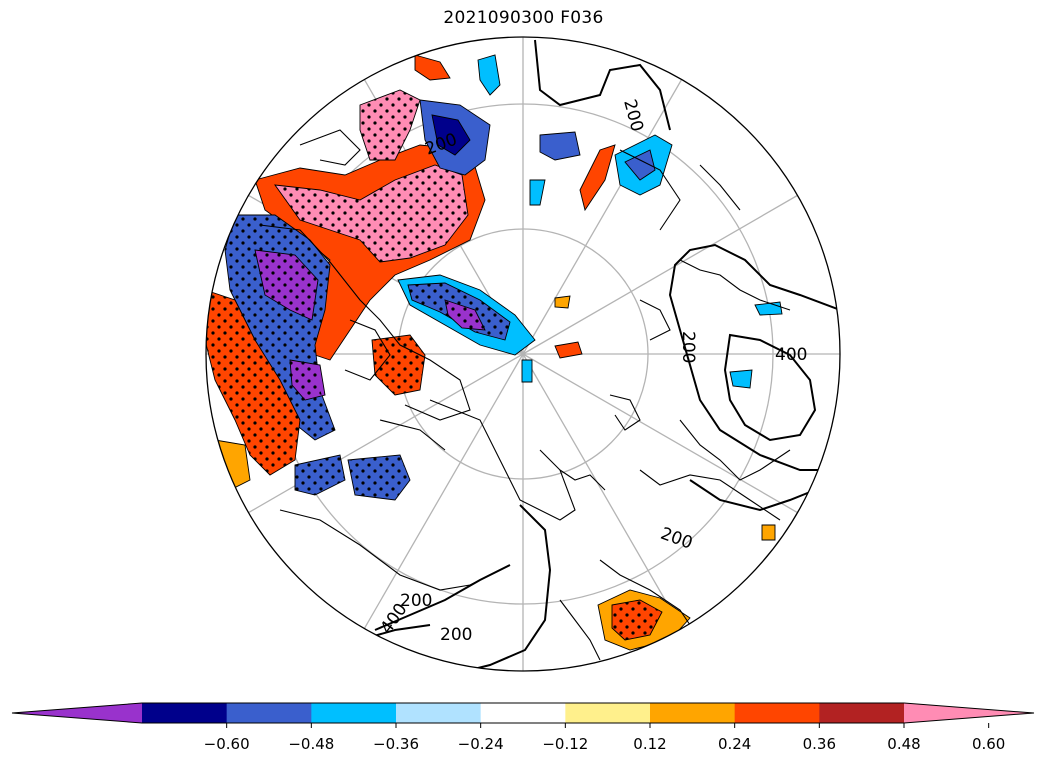 Image resolution: width=1047 pixels, height=763 pixels. Describe the element at coordinates (481, 744) in the screenshot. I see `colorbar-tick-label: −0.24` at that location.